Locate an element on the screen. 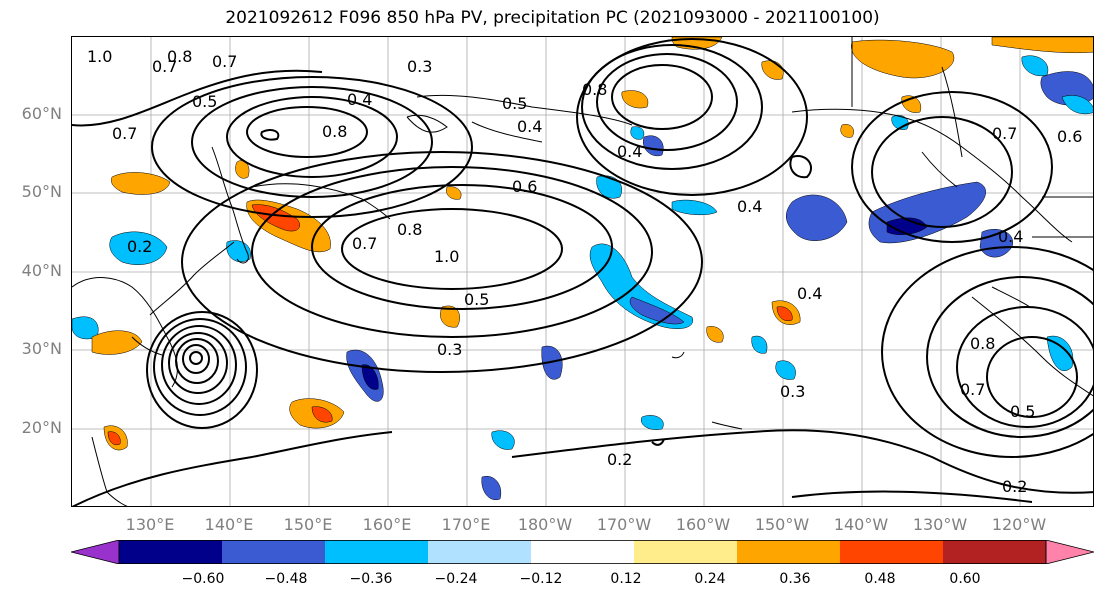 Image resolution: width=1105 pixels, height=601 pixels. lat-label: 60°N is located at coordinates (41, 113).